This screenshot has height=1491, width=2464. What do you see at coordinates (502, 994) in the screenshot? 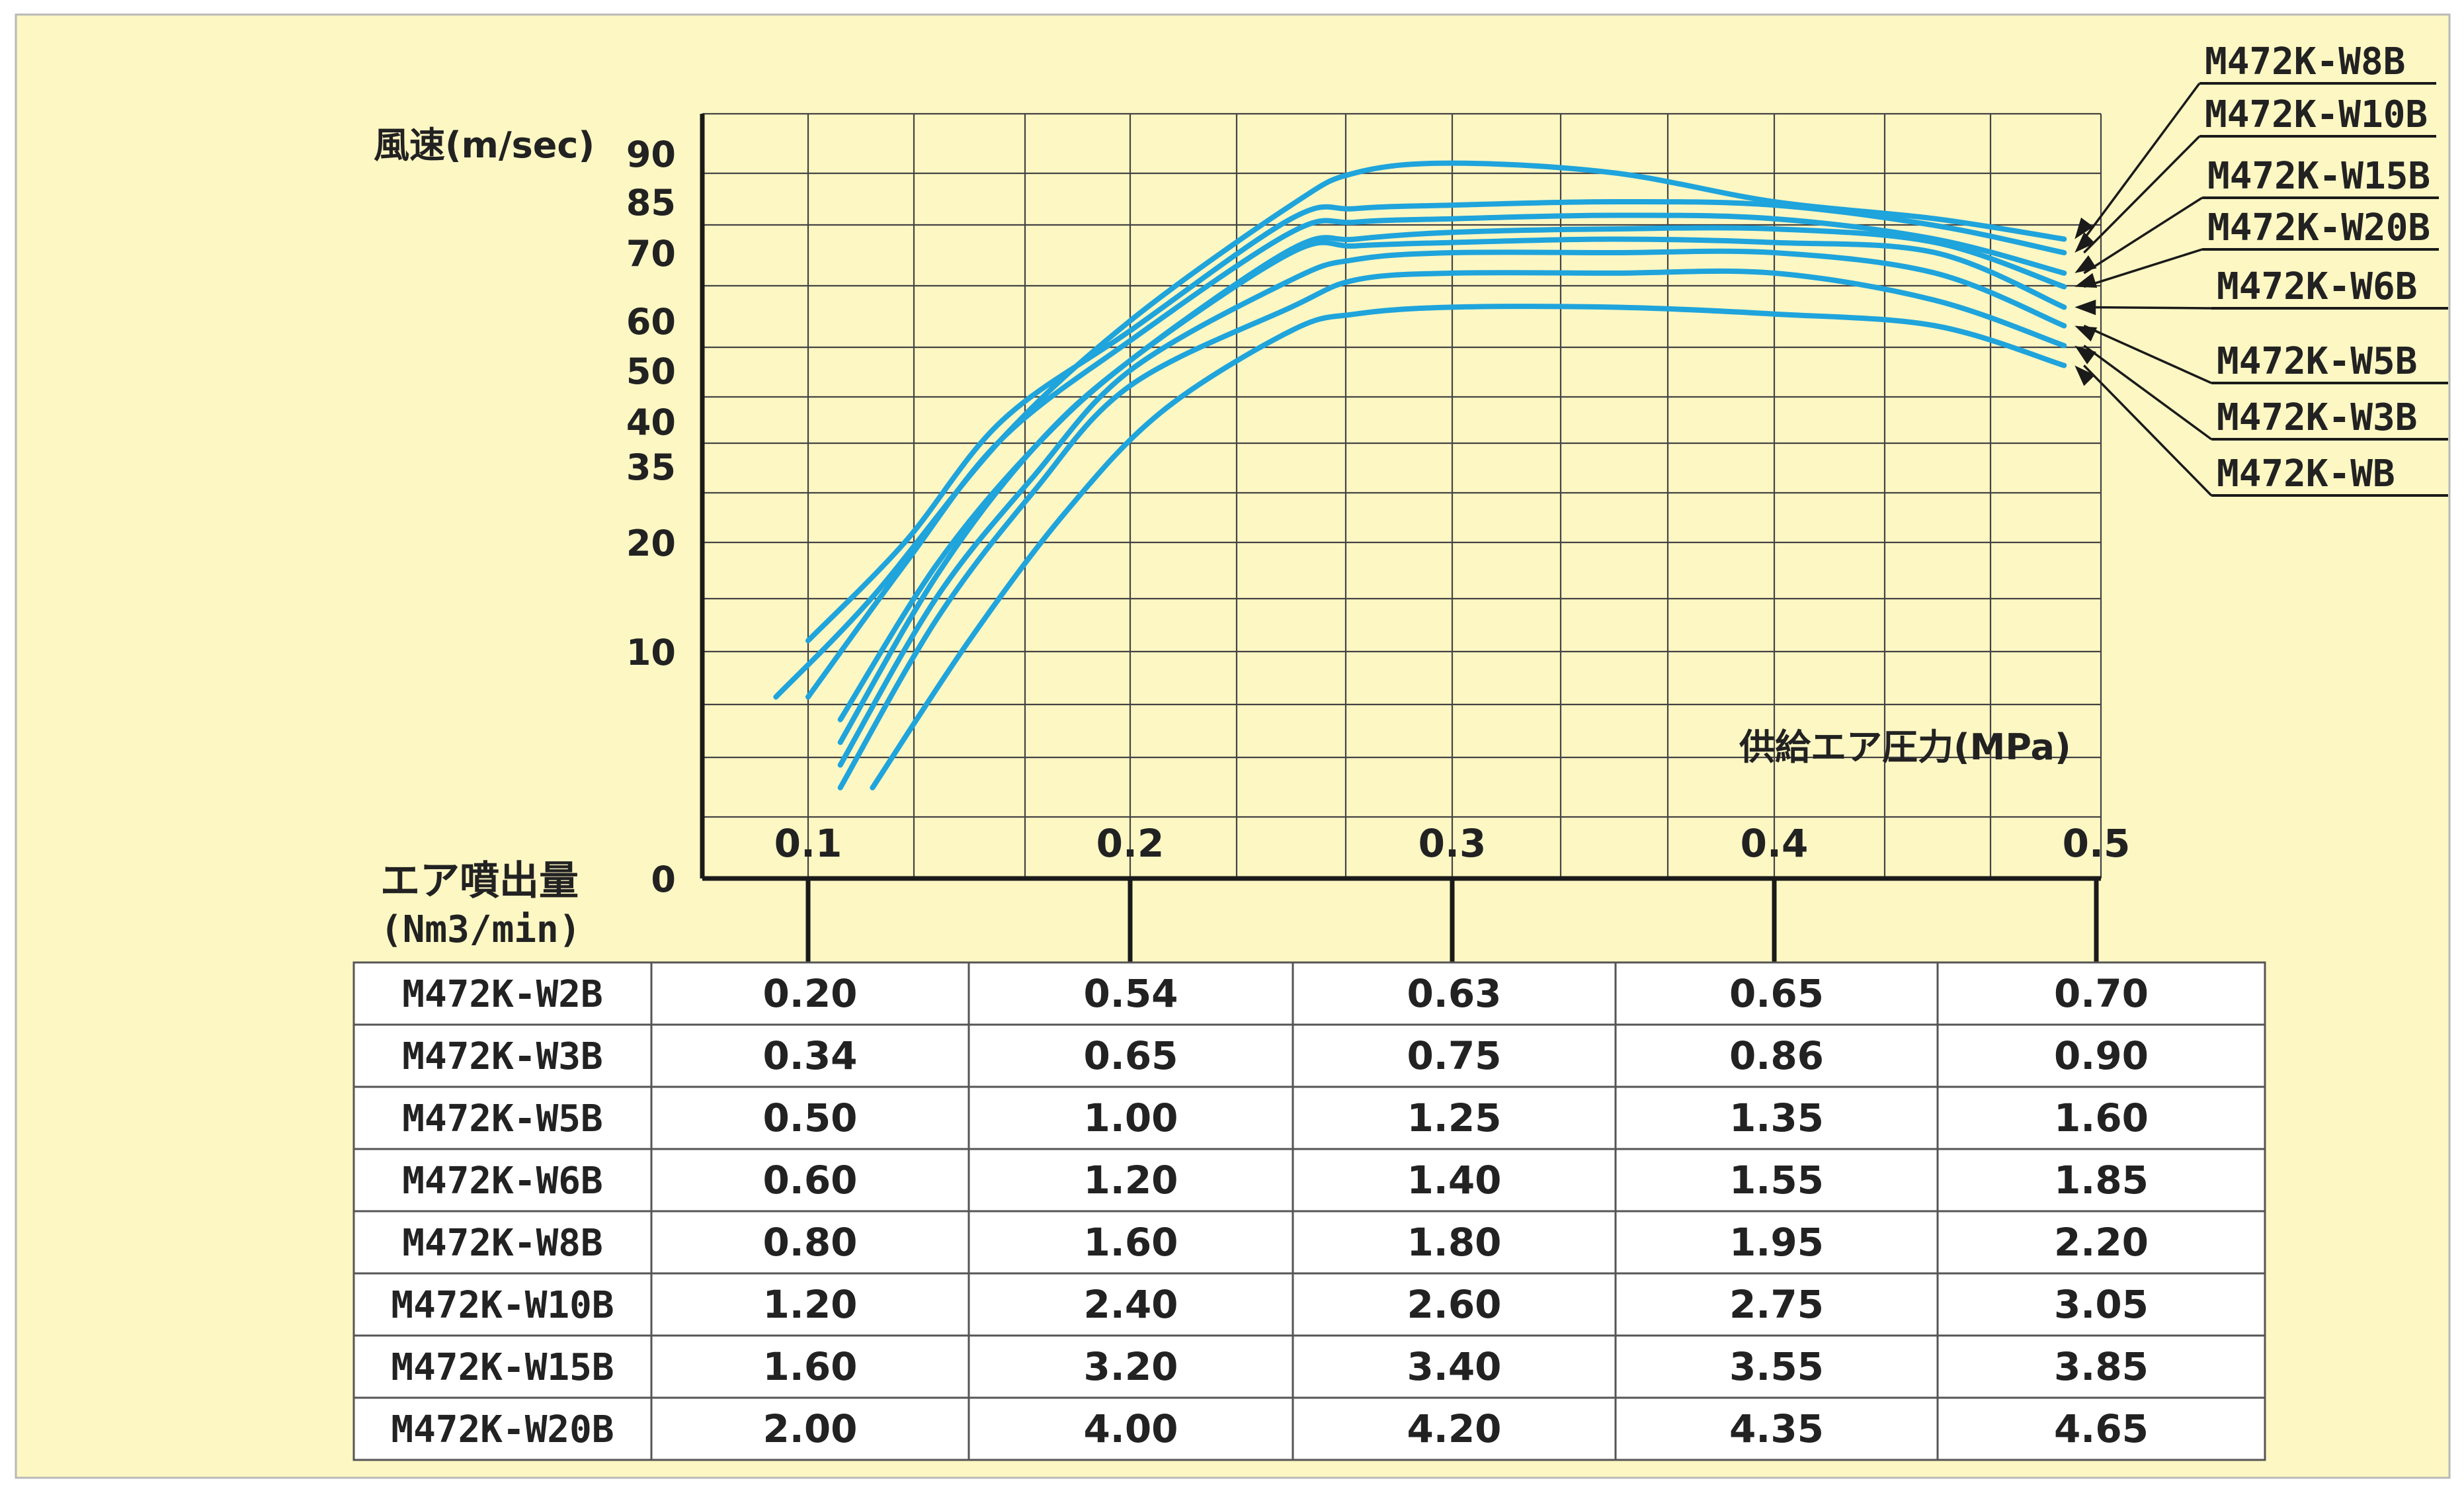
I see `table-cell-model: M472K-W2B` at bounding box center [502, 994].